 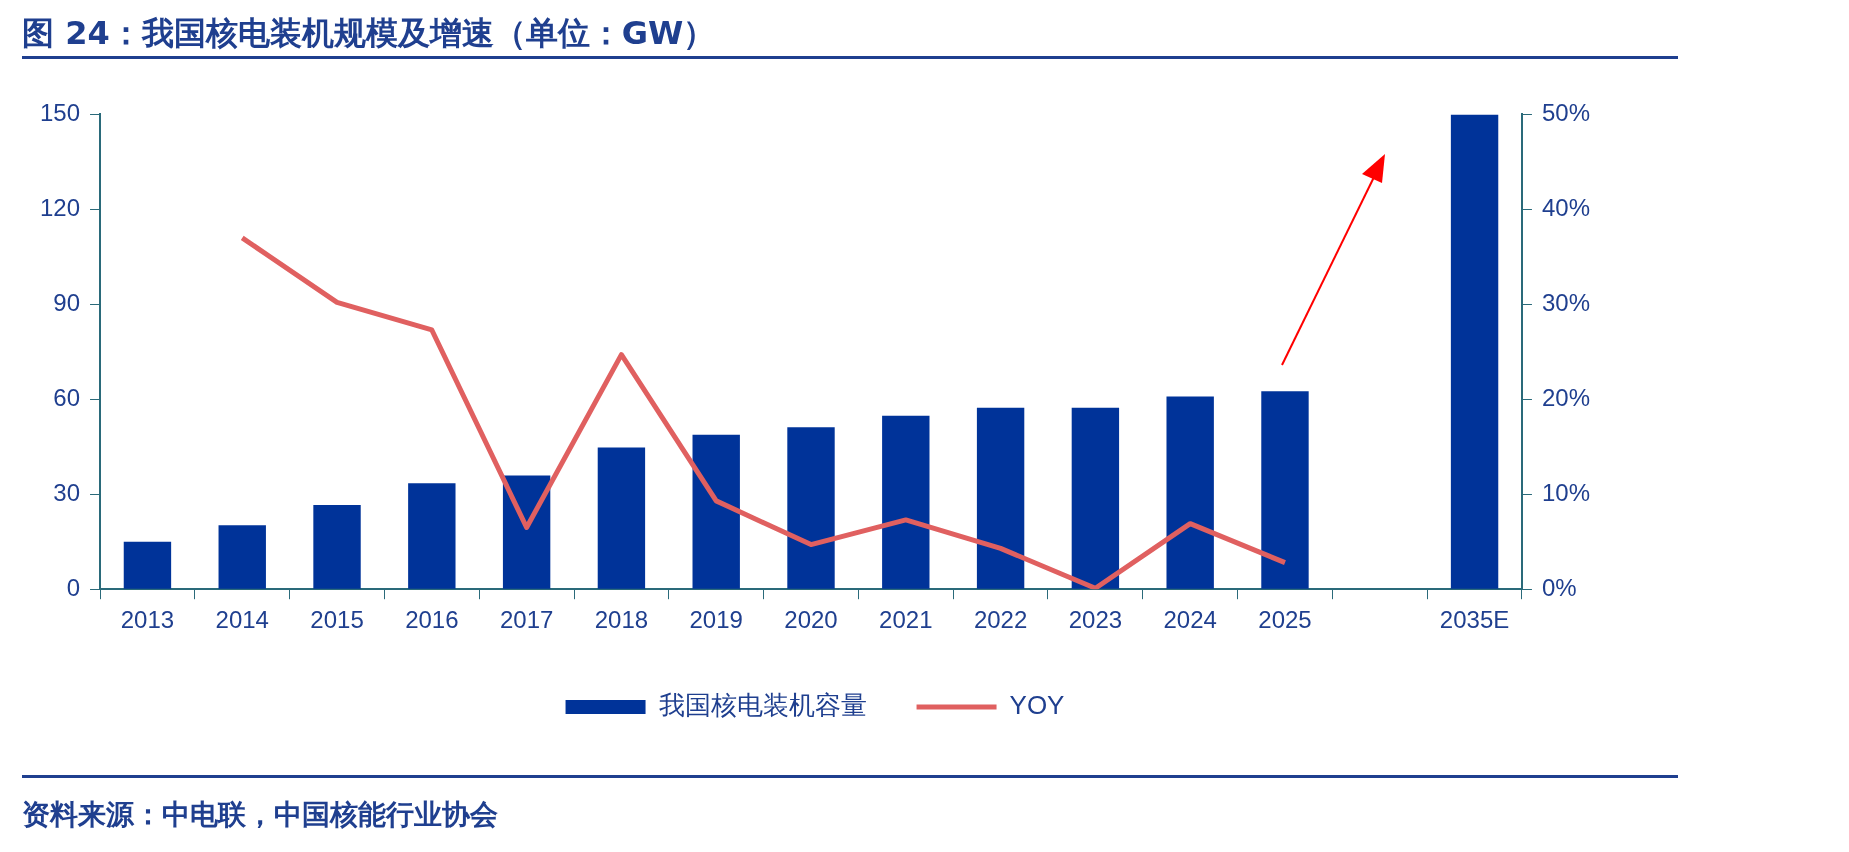 I want to click on x-tick-label: 2020, so click(x=811, y=620).